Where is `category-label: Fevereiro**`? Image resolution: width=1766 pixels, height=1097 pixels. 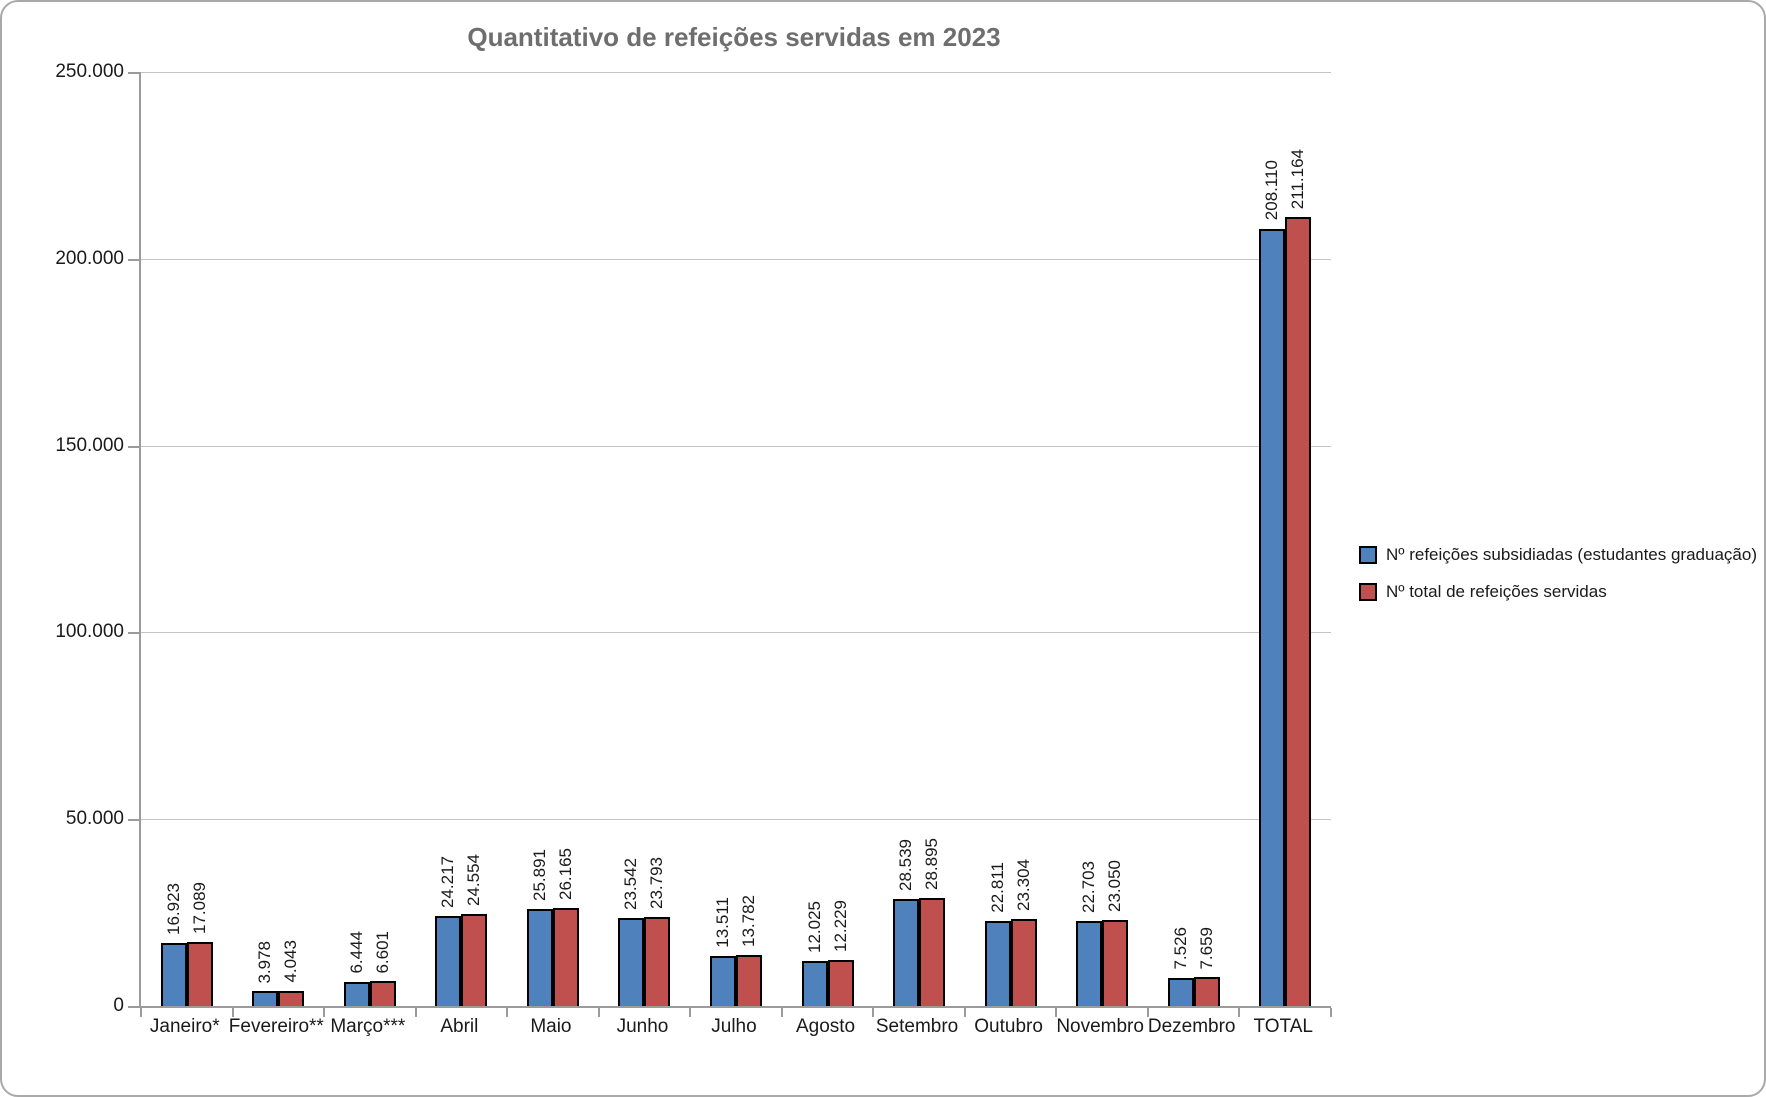
category-label: Fevereiro** is located at coordinates (276, 1026).